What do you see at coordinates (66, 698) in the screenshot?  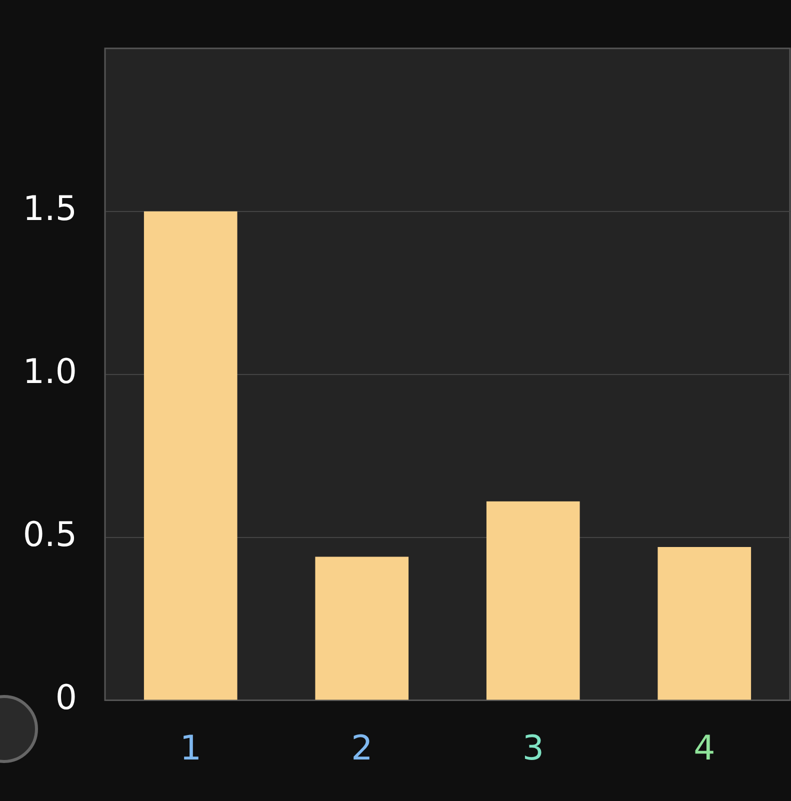 I see `y-tick-label: 0` at bounding box center [66, 698].